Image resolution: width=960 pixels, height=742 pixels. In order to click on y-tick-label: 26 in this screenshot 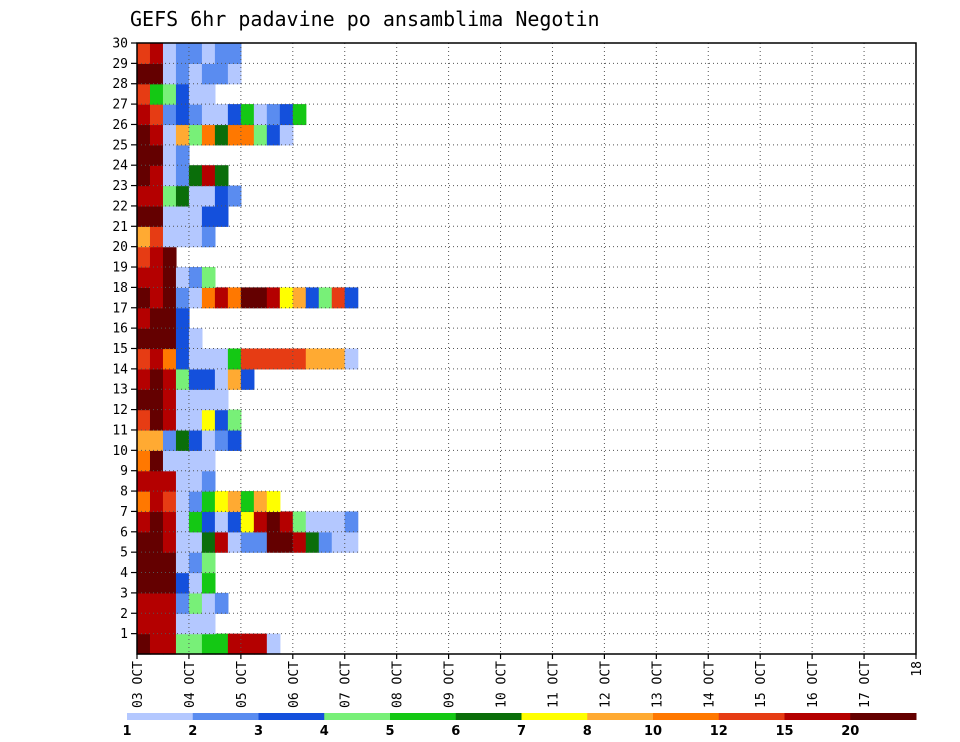, I will do `click(120, 125)`.